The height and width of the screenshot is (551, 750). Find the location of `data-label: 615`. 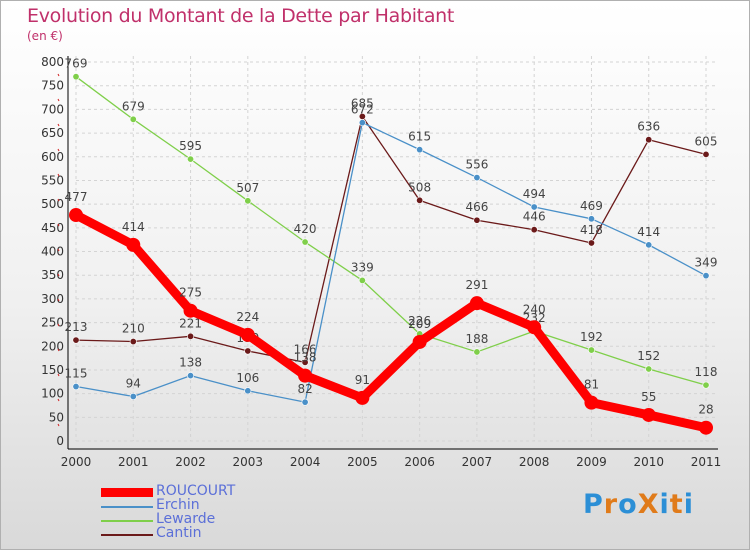

data-label: 615 is located at coordinates (419, 137).